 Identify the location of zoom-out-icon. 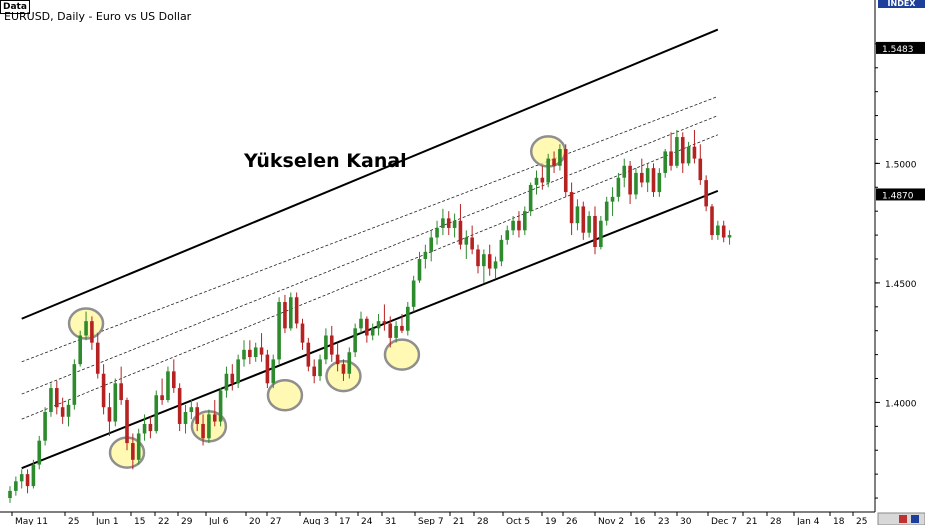
(903, 519).